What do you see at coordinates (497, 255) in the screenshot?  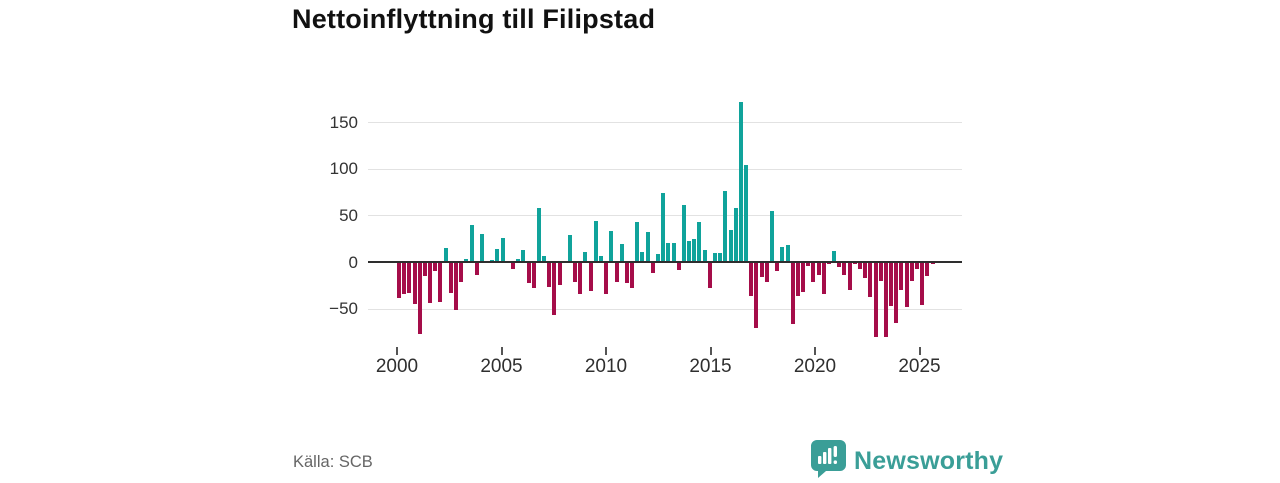 I see `bar-q19` at bounding box center [497, 255].